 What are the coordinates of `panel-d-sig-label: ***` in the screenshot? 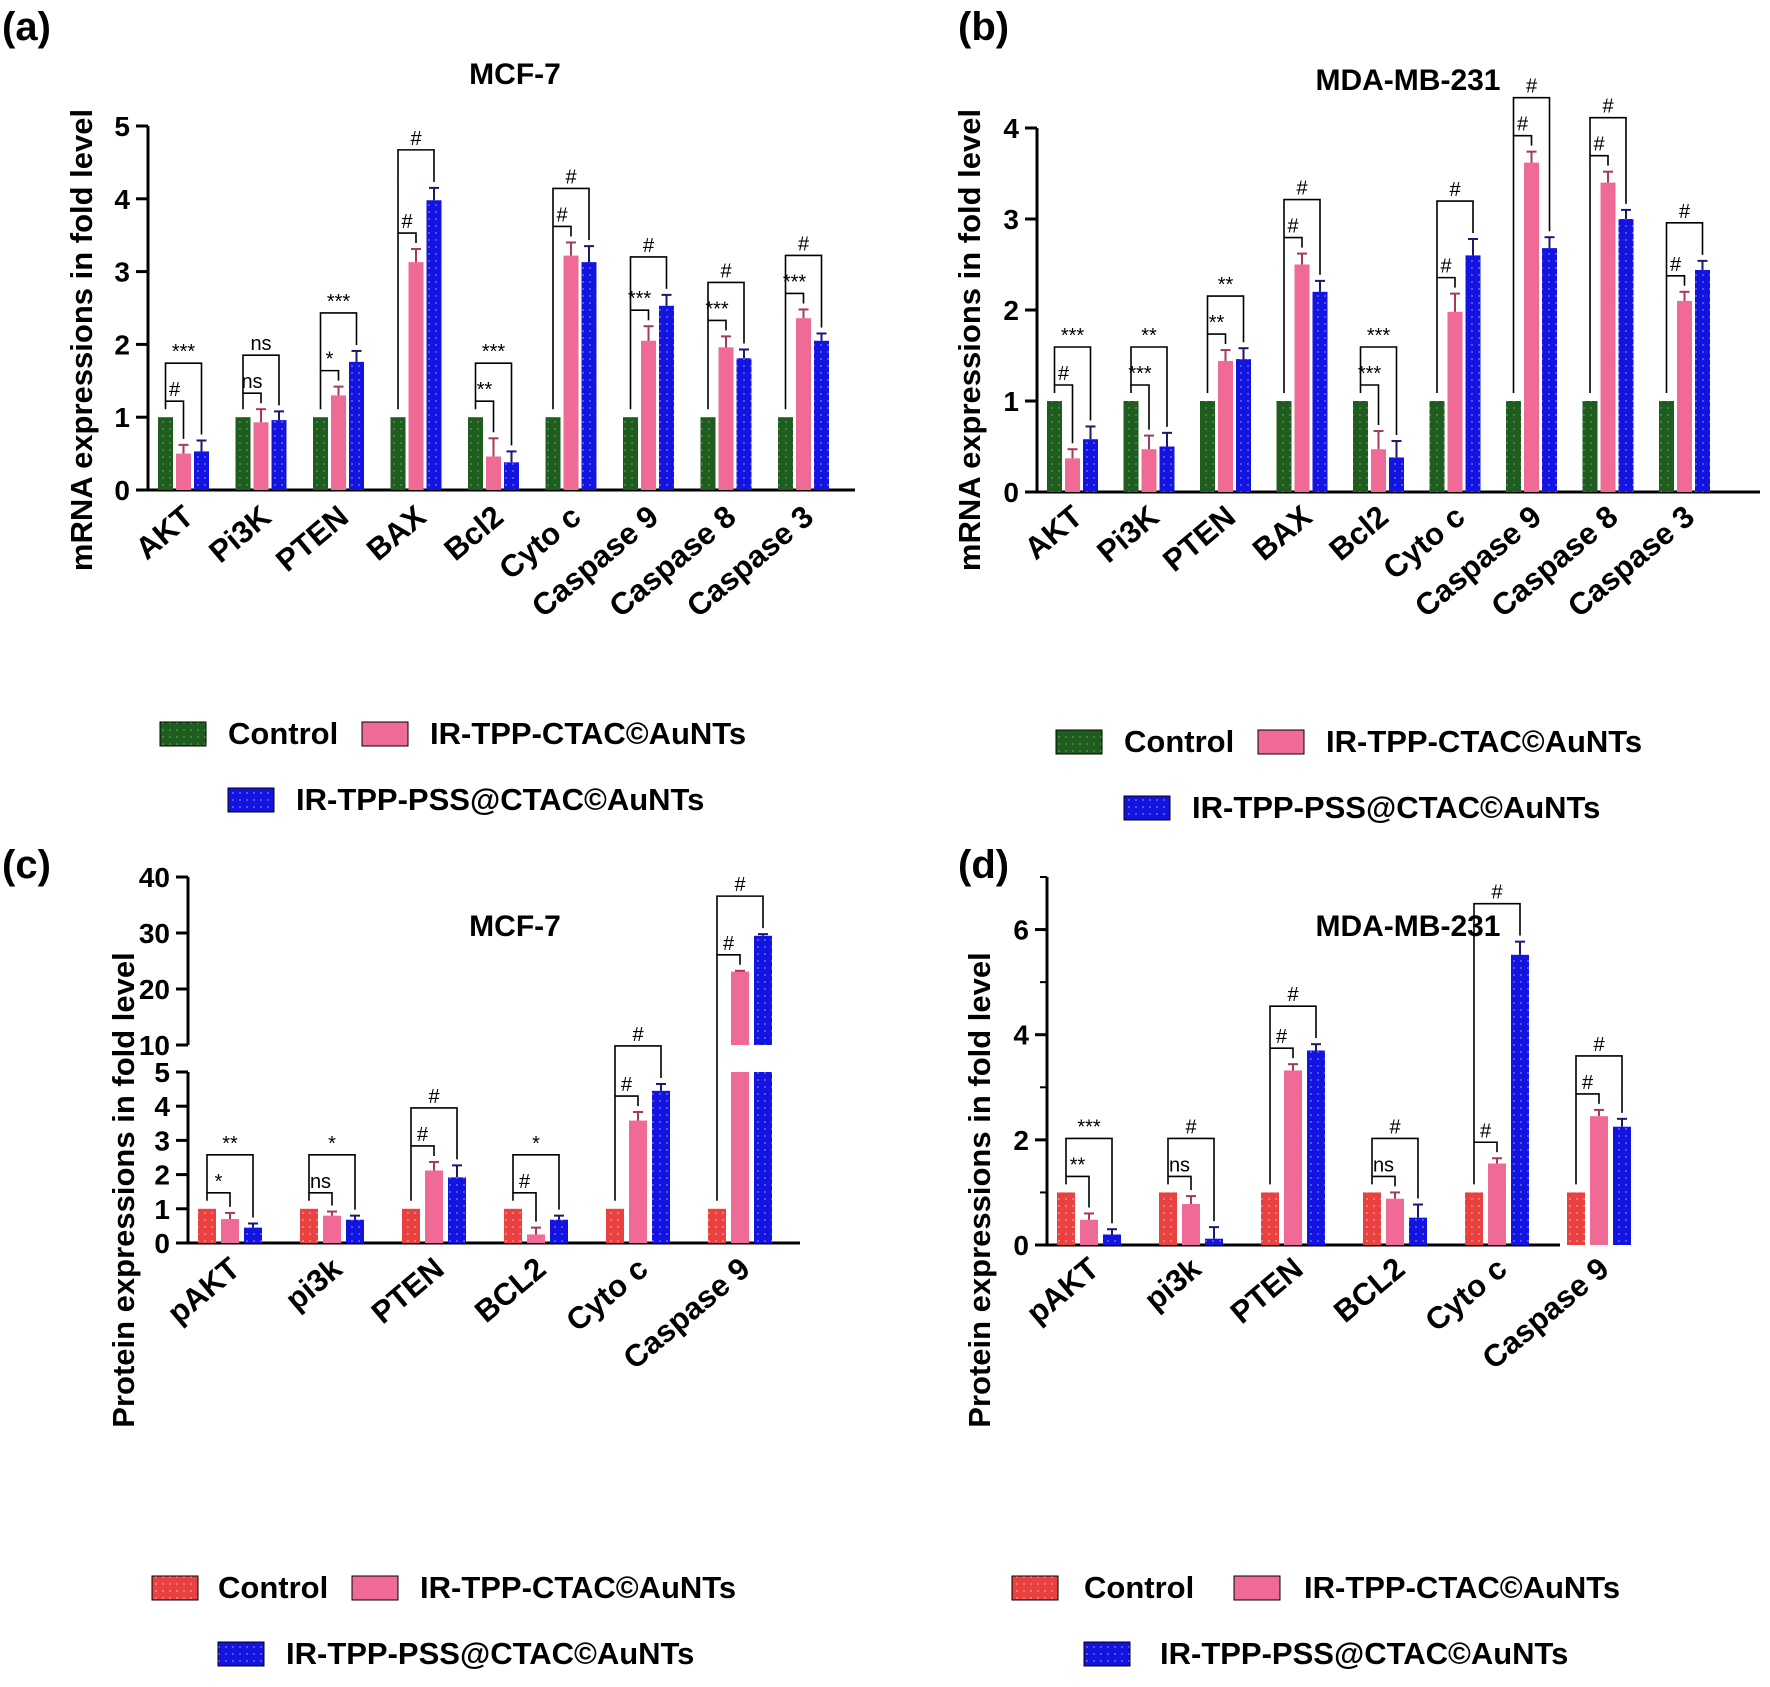 It's located at (1089, 1127).